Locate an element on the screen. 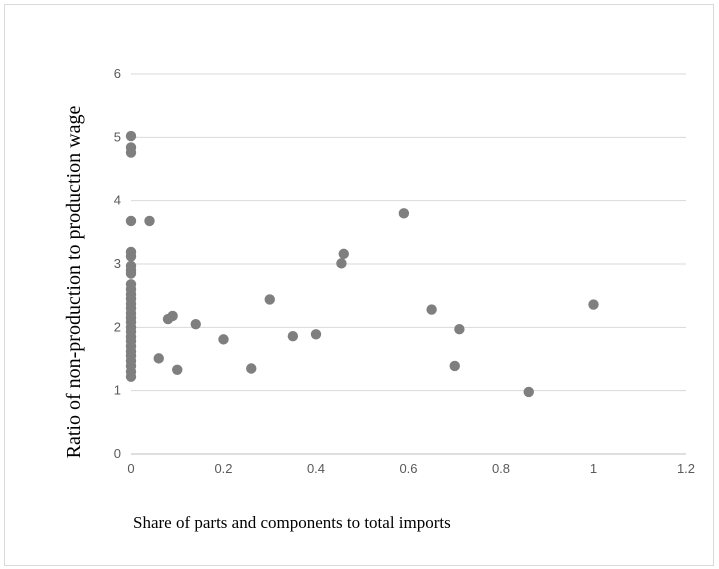 Image resolution: width=719 pixels, height=569 pixels. x-tick-label: 0 is located at coordinates (130, 468).